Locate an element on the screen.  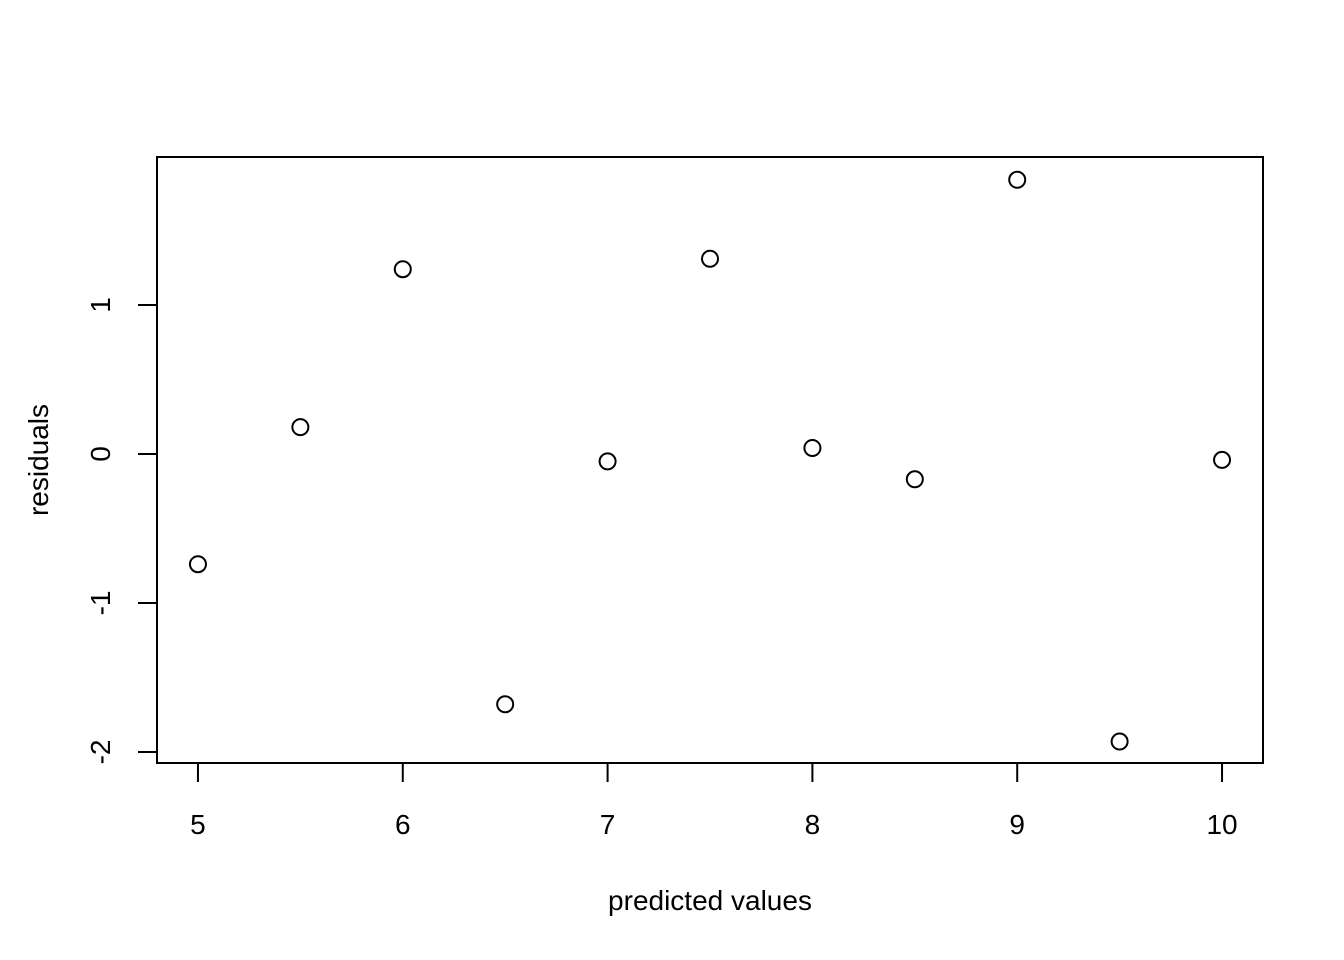
y-axis-title: residuals is located at coordinates (38, 460).